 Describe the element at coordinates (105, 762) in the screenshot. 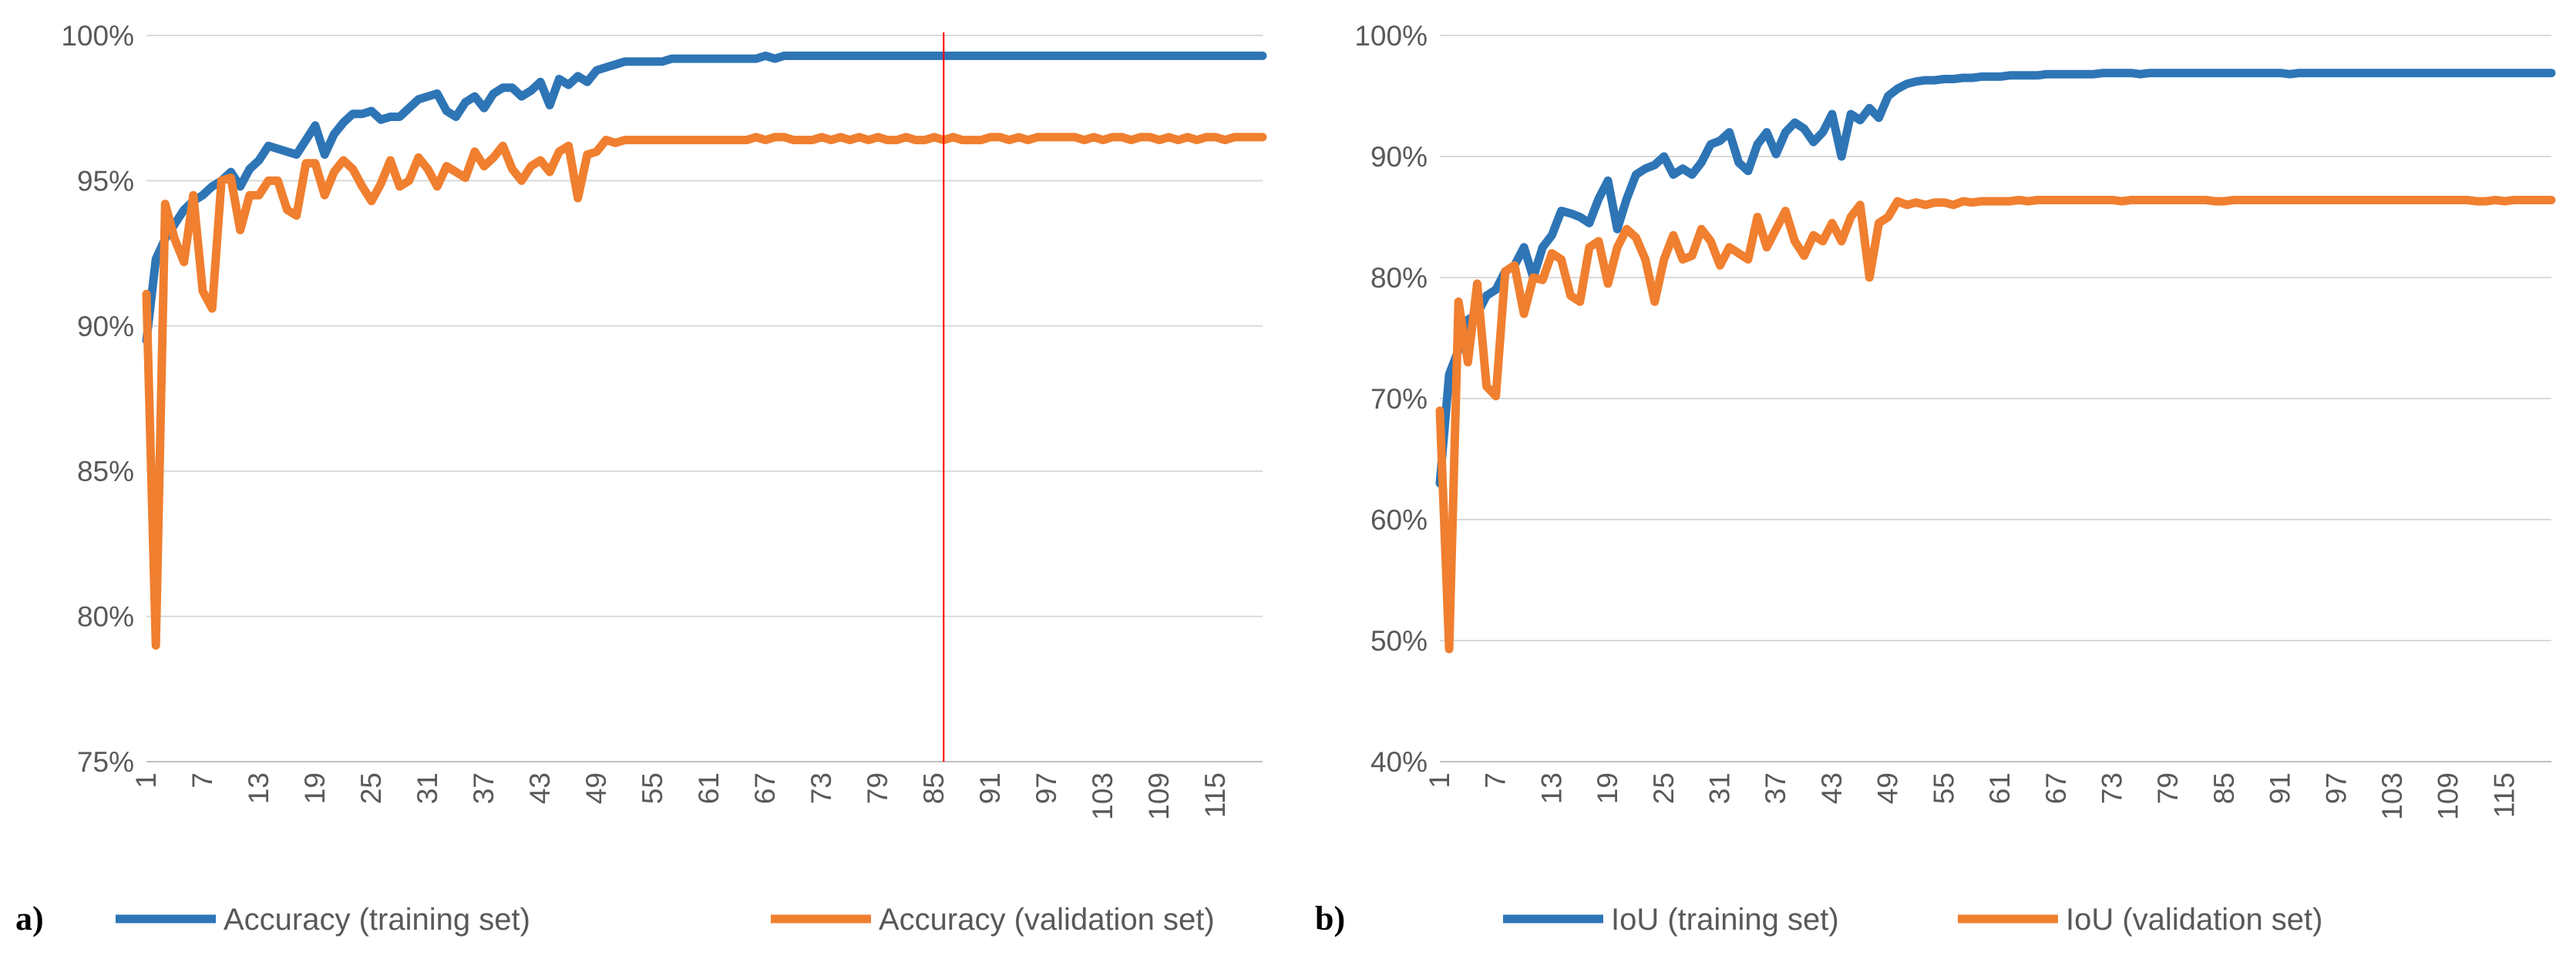

I see `y-tick-label: 75%` at that location.